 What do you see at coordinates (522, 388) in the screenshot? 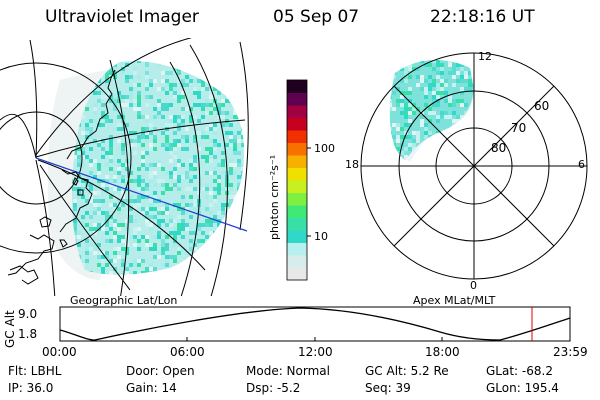
I see `glon-info: GLon: 195.4` at bounding box center [522, 388].